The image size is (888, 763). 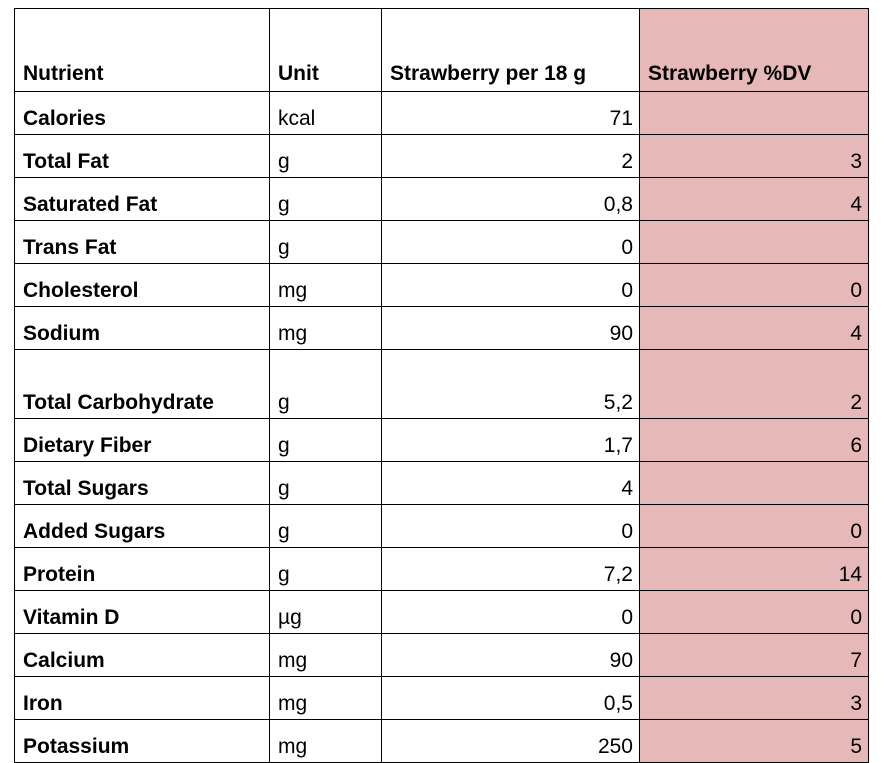 What do you see at coordinates (510, 384) in the screenshot?
I see `value-cell: 5,2` at bounding box center [510, 384].